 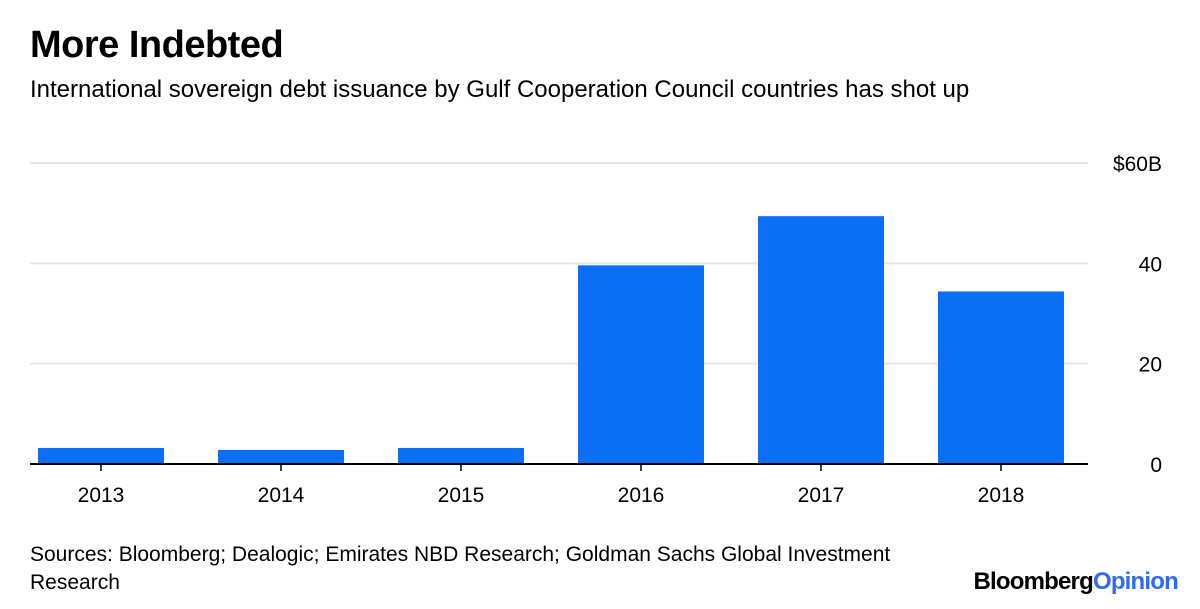 What do you see at coordinates (461, 455) in the screenshot?
I see `bar-2015` at bounding box center [461, 455].